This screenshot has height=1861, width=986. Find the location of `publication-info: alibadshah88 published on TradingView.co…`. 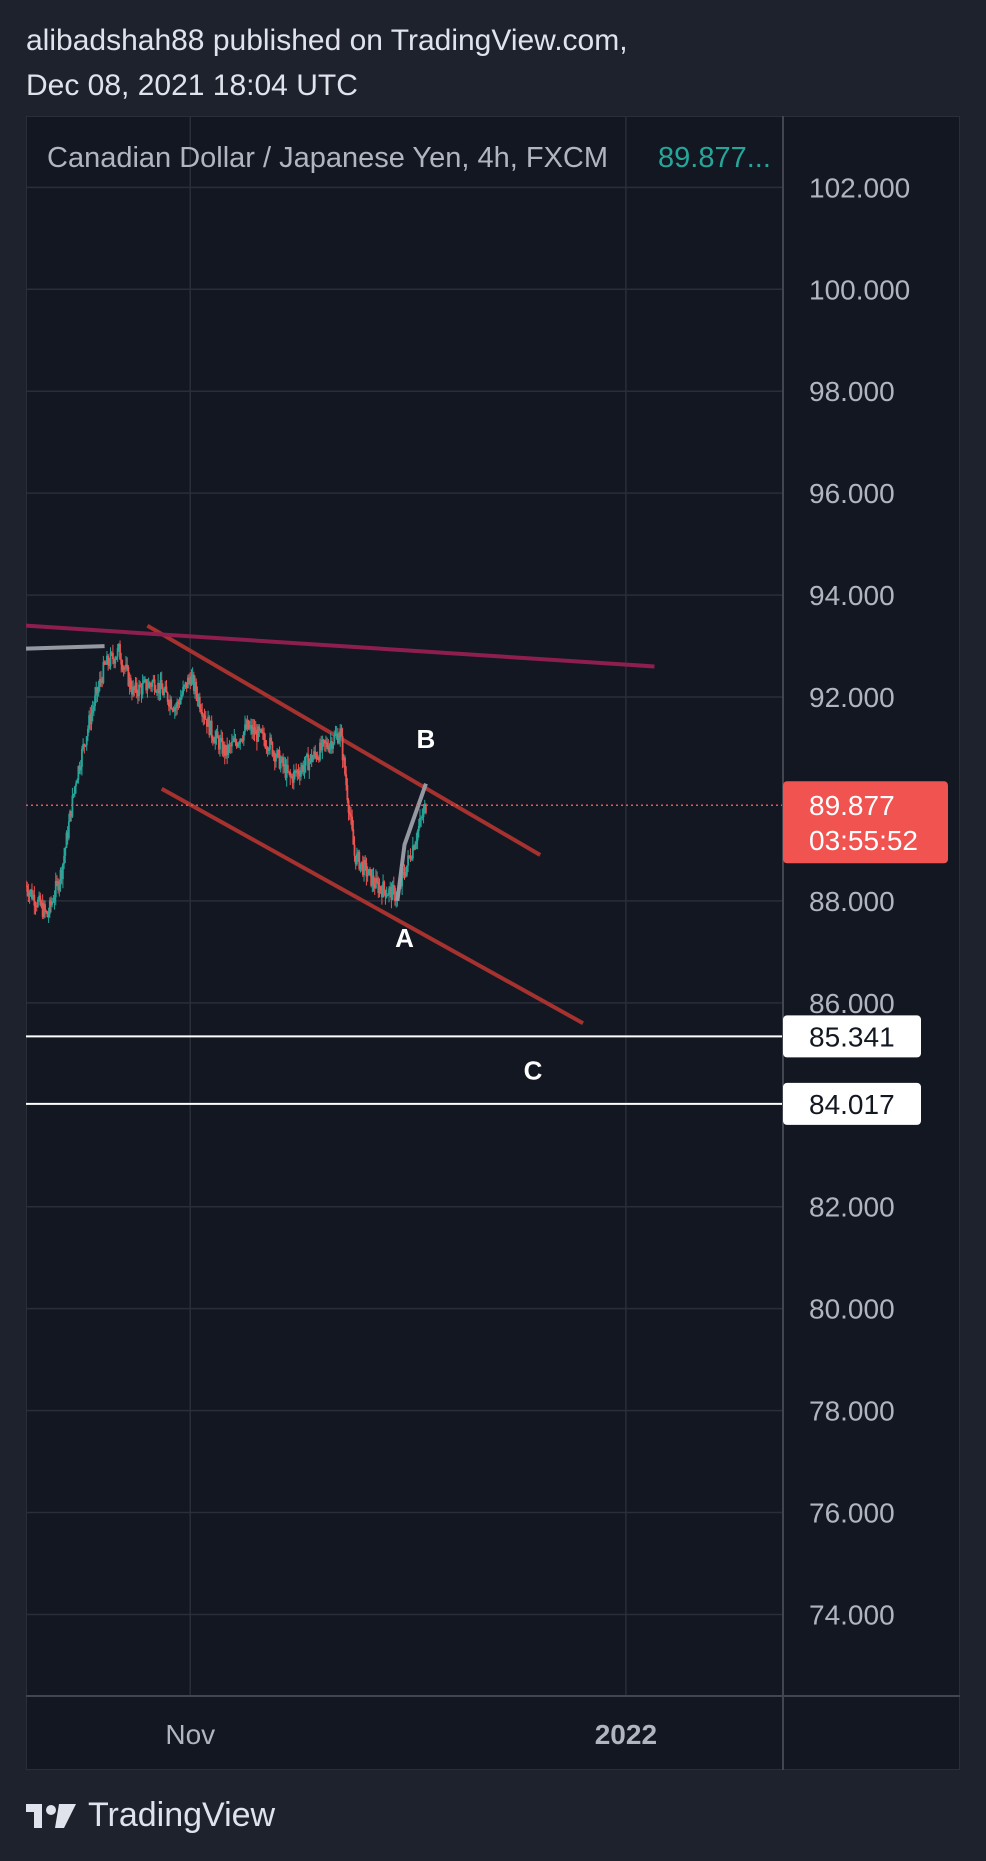

publication-info: alibadshah88 published on TradingView.co… is located at coordinates (327, 63).